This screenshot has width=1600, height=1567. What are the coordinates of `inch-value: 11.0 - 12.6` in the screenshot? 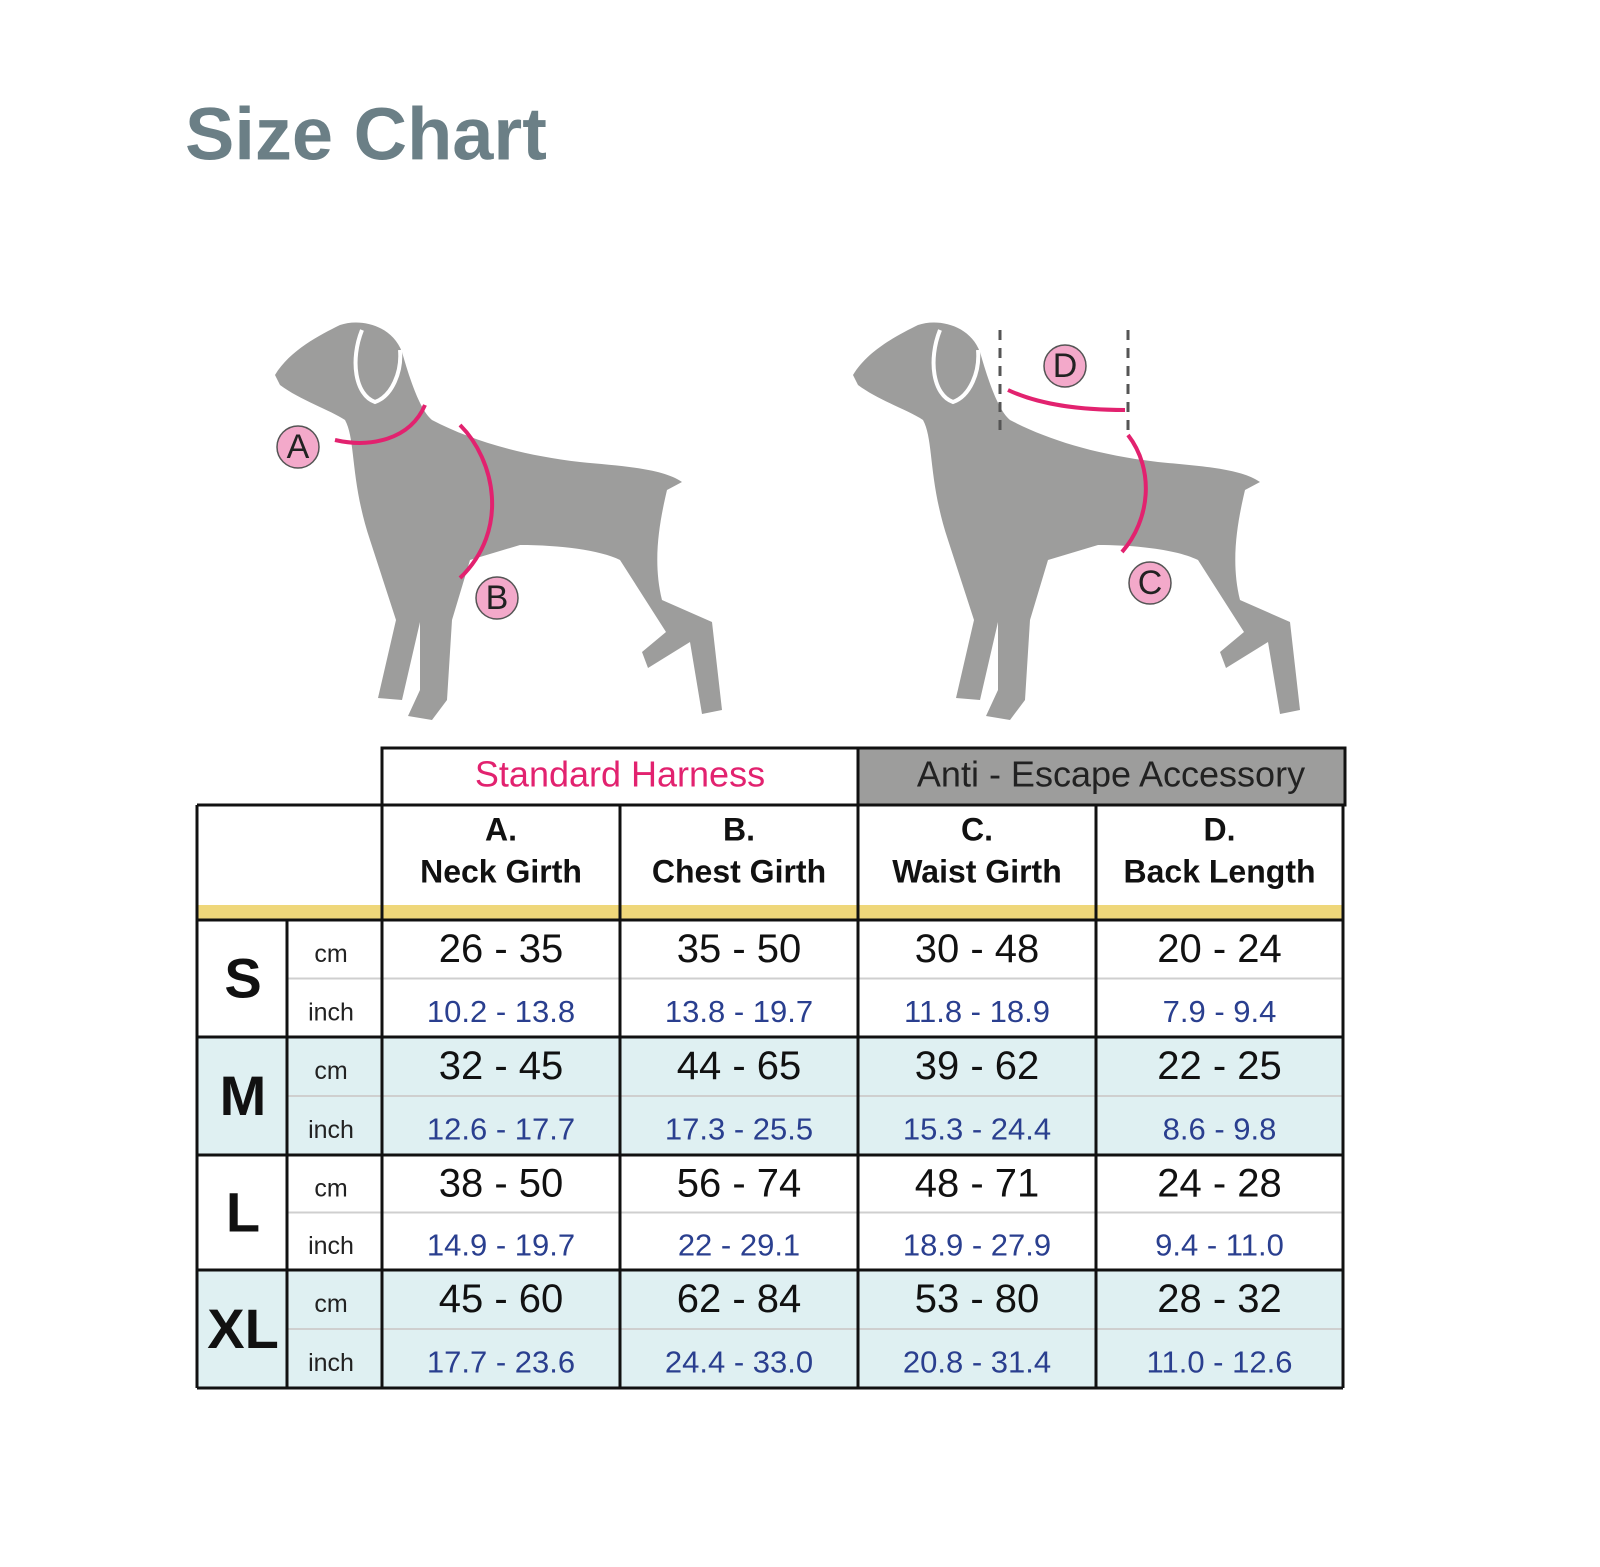 It's located at (1220, 1362).